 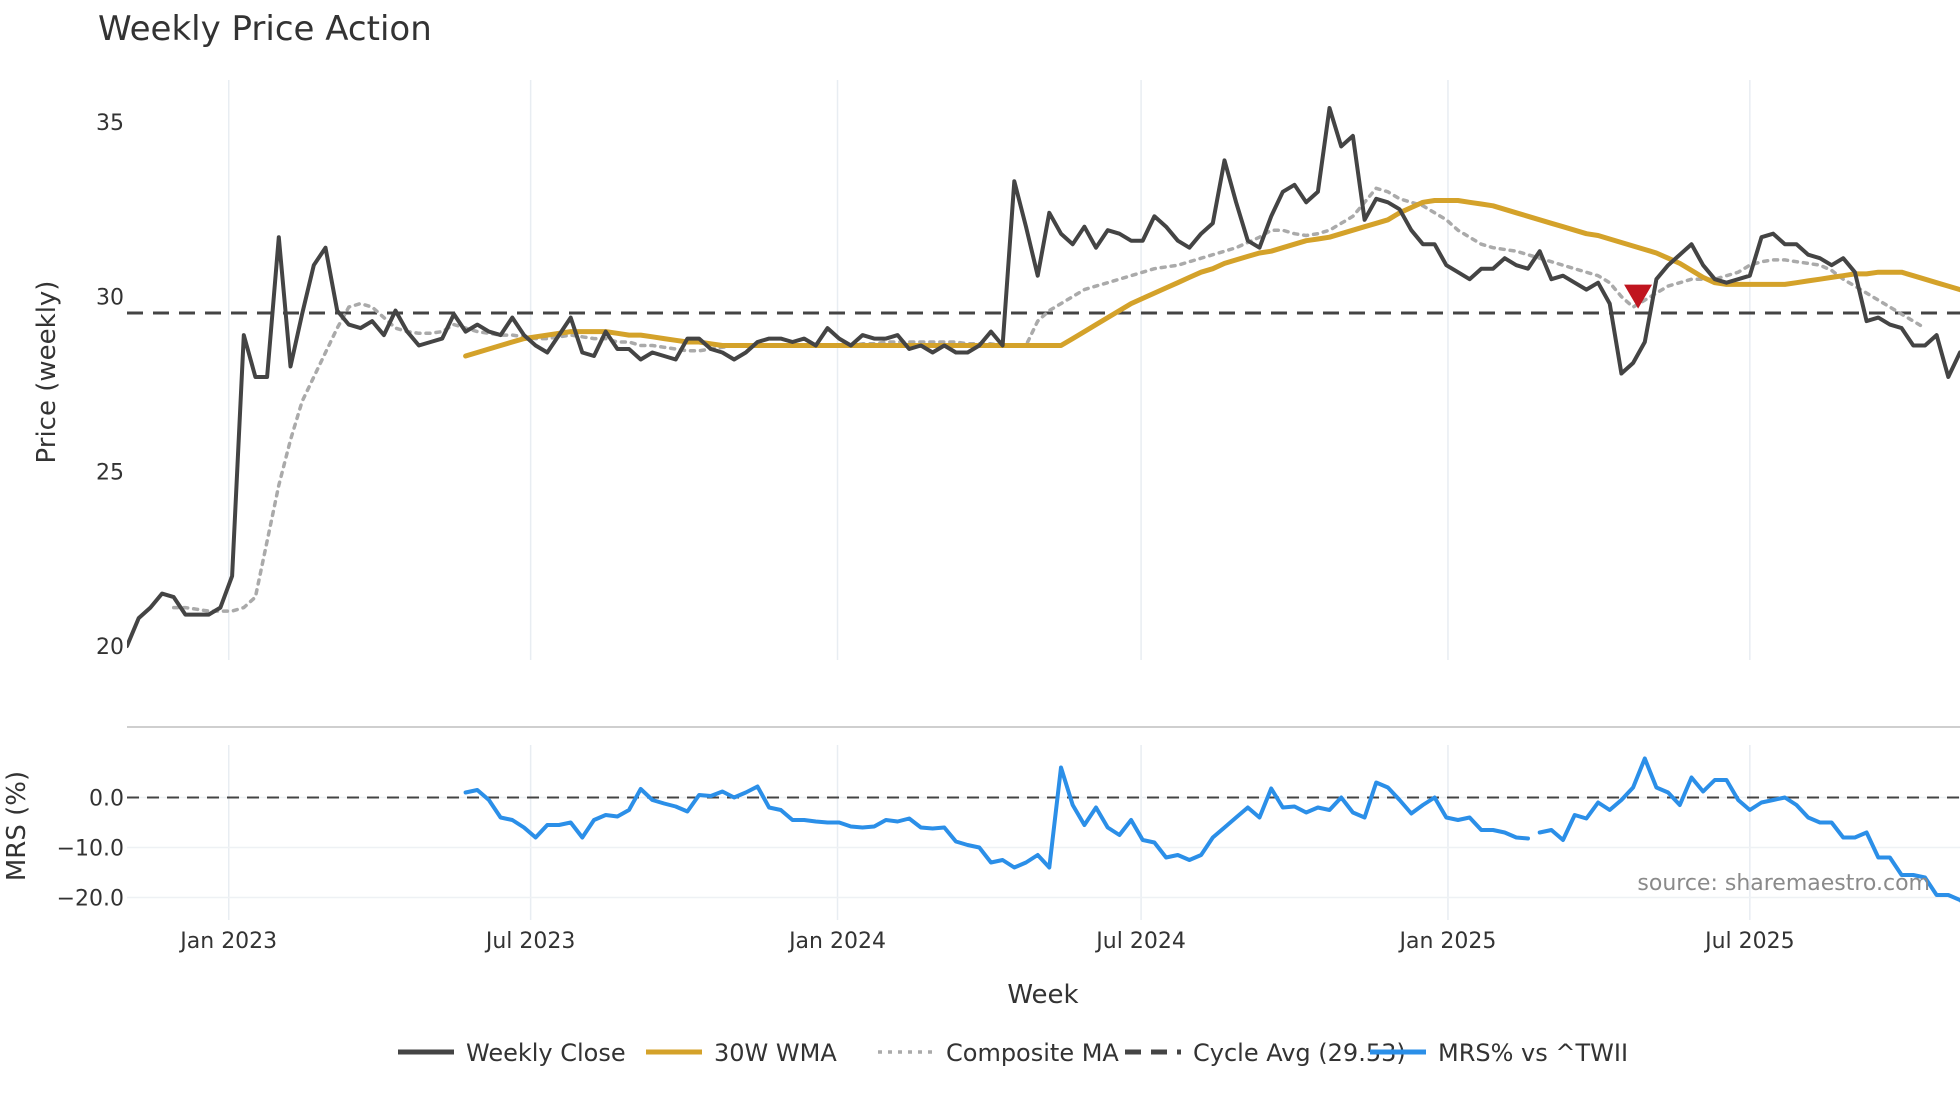 I want to click on legend-item-weekly-close: Weekly Close, so click(x=512, y=1053).